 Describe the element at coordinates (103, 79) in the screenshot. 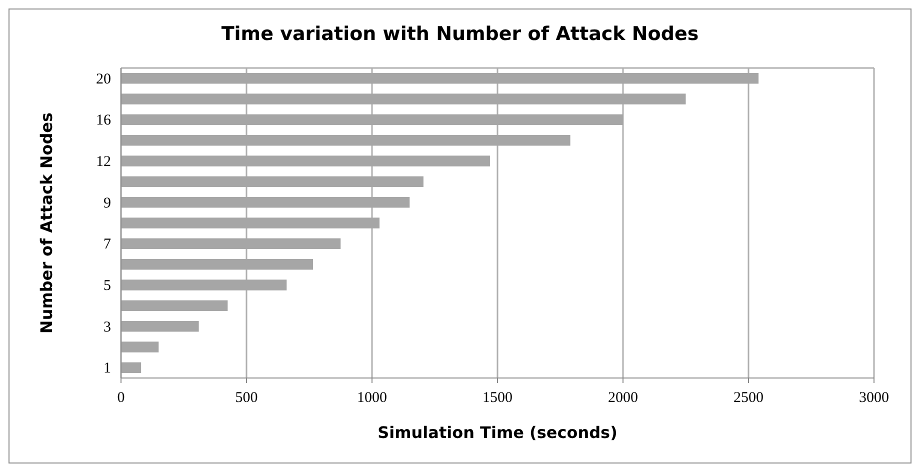

I see `y-tick-label: 20` at that location.